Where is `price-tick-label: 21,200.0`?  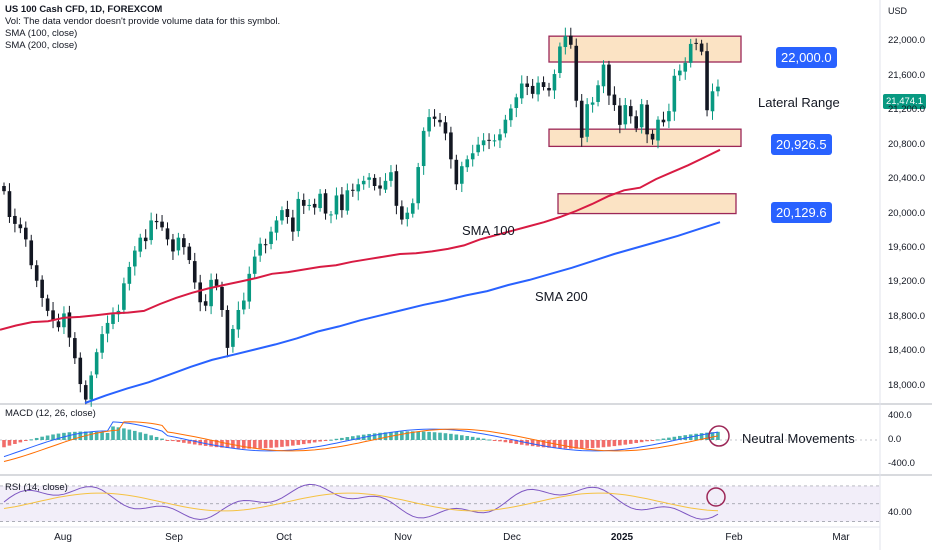 price-tick-label: 21,200.0 is located at coordinates (906, 110).